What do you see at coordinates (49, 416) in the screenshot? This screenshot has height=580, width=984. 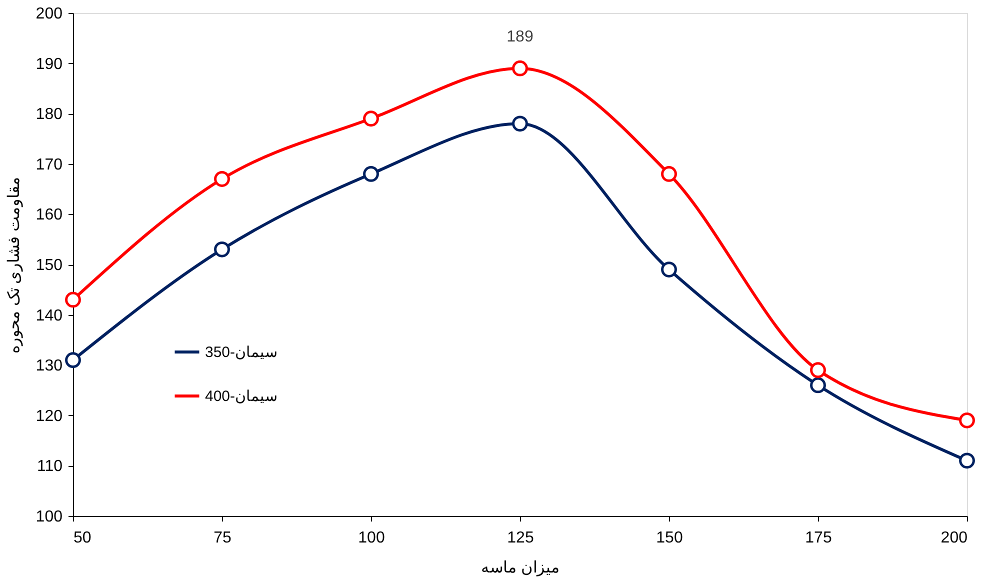 I see `y-tick-label: 120` at bounding box center [49, 416].